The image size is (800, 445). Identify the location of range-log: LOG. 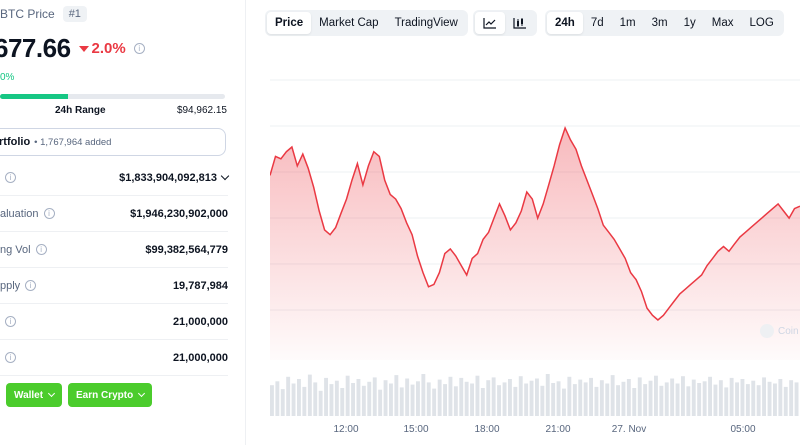
(761, 23).